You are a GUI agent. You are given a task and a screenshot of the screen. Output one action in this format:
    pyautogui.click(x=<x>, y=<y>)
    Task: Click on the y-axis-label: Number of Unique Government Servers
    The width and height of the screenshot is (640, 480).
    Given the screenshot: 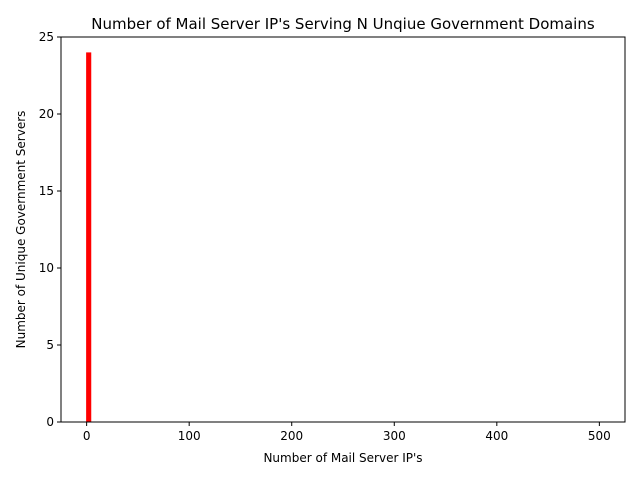 What is the action you would take?
    pyautogui.click(x=21, y=230)
    